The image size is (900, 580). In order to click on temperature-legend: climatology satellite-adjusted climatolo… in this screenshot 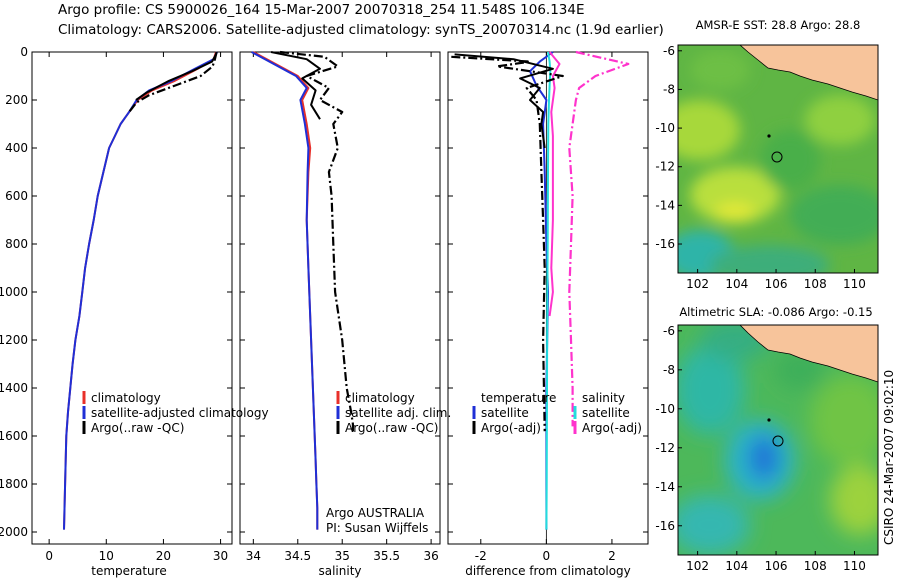, I will do `click(175, 413)`.